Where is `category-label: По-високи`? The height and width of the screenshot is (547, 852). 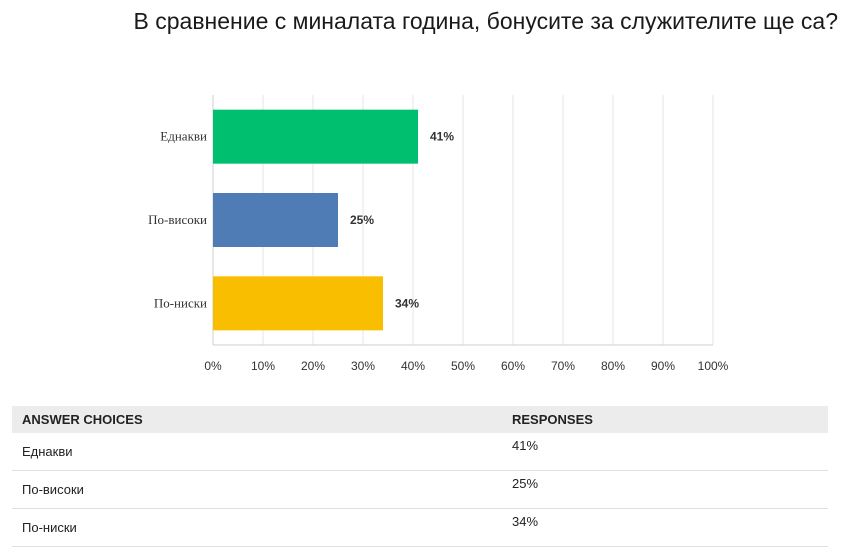 category-label: По-високи is located at coordinates (177, 219).